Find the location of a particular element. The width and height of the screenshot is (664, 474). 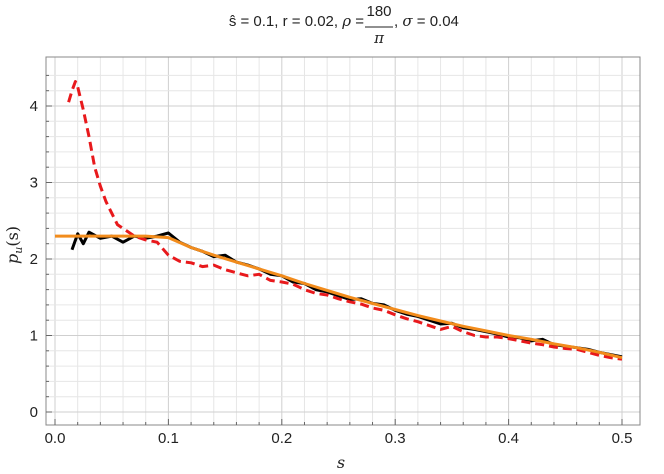

title-part2: , is located at coordinates (398, 21).